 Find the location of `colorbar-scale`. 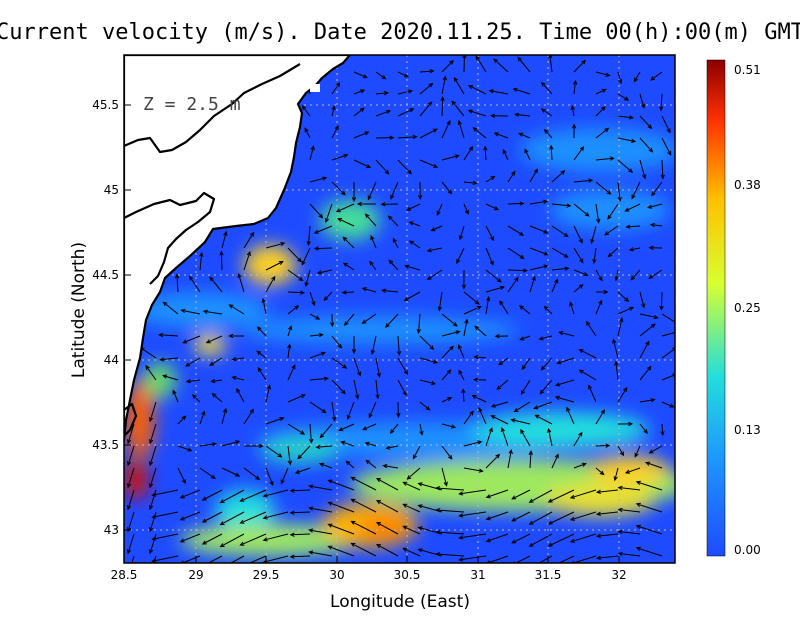

colorbar-scale is located at coordinates (716, 308).